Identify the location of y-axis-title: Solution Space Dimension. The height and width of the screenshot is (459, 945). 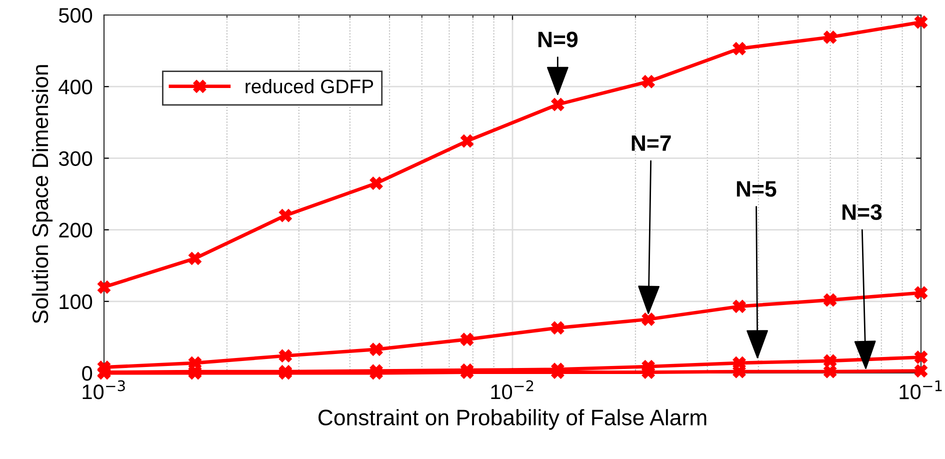
(42, 194).